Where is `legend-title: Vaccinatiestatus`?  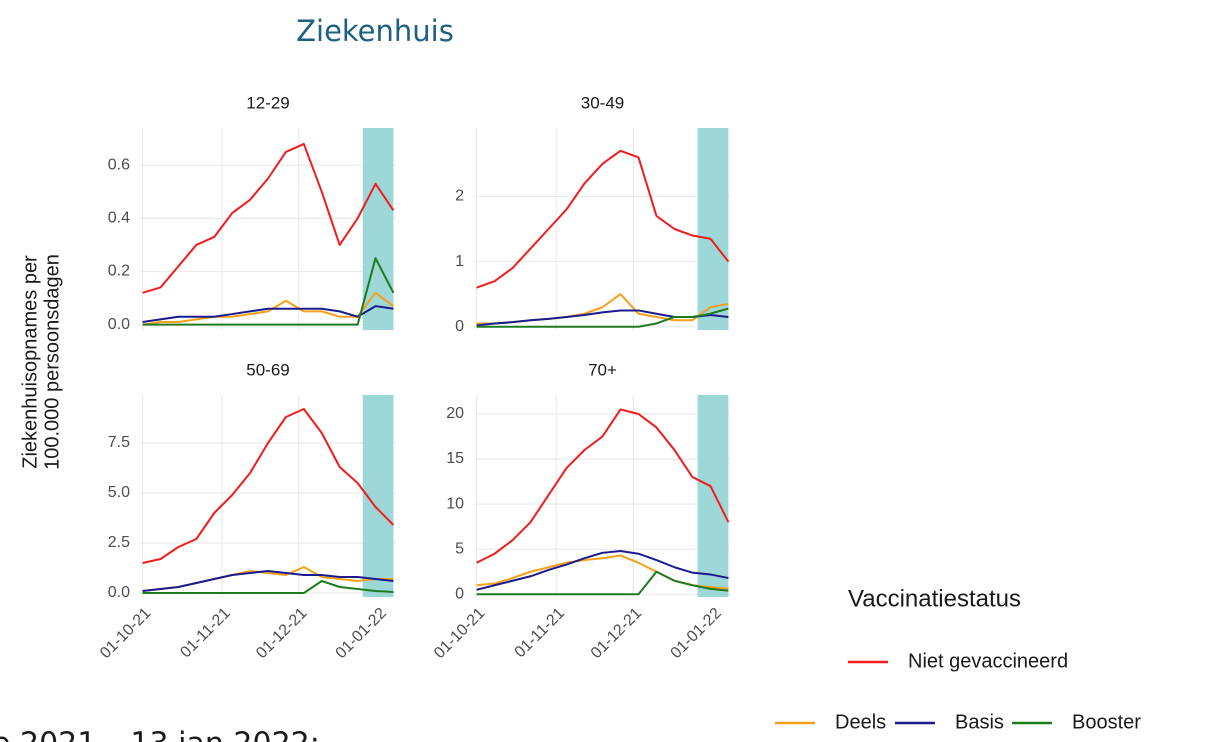
legend-title: Vaccinatiestatus is located at coordinates (934, 598).